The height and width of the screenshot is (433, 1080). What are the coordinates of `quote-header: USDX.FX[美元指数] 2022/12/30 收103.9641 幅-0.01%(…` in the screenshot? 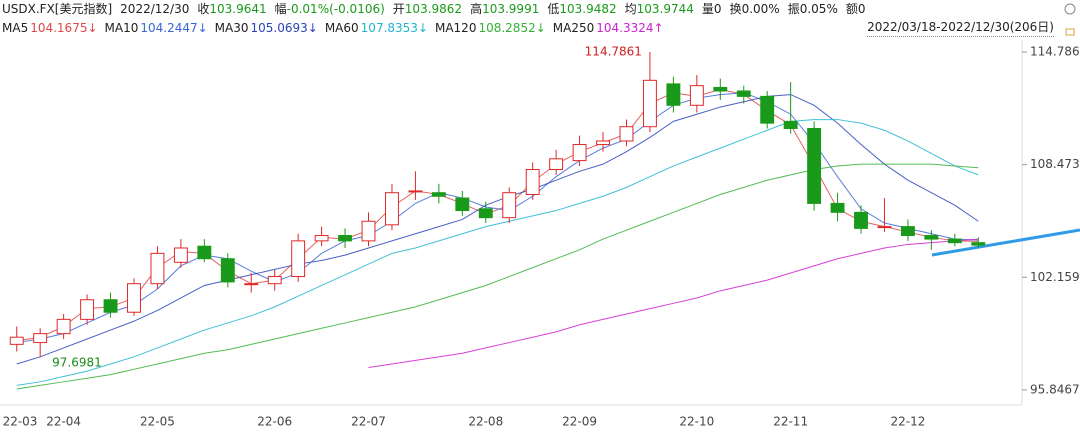 It's located at (438, 9).